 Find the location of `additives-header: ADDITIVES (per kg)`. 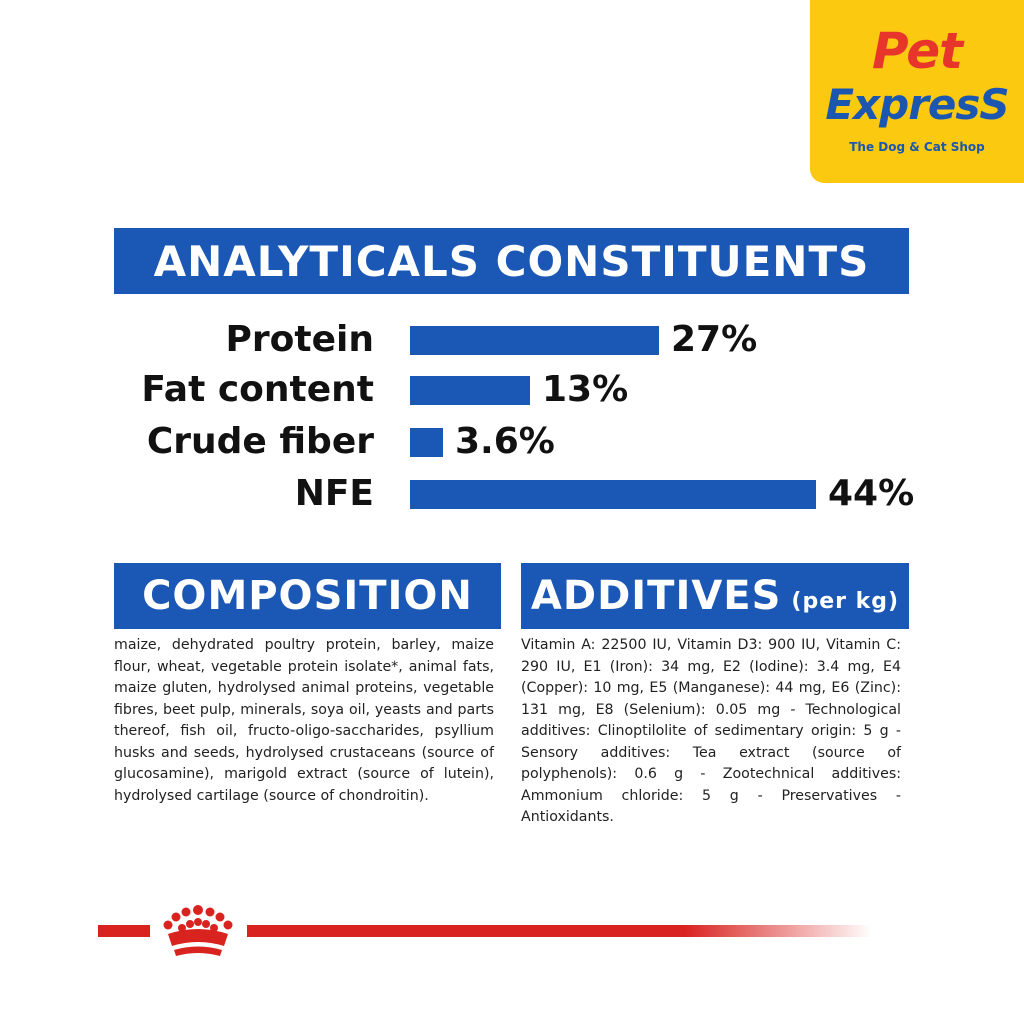

additives-header: ADDITIVES (per kg) is located at coordinates (715, 596).